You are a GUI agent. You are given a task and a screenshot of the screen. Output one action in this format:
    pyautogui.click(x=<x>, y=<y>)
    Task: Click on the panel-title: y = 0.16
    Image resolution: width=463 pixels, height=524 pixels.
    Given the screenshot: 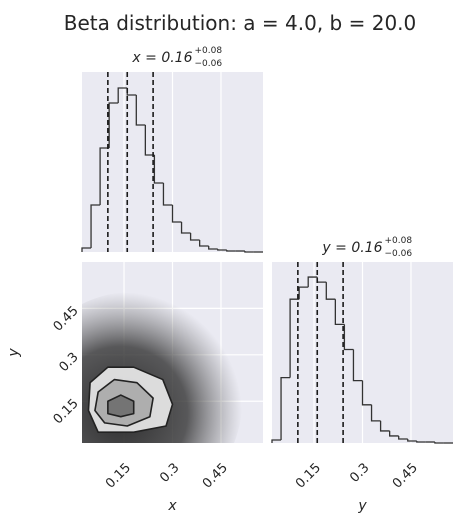 What is the action you would take?
    pyautogui.click(x=351, y=248)
    